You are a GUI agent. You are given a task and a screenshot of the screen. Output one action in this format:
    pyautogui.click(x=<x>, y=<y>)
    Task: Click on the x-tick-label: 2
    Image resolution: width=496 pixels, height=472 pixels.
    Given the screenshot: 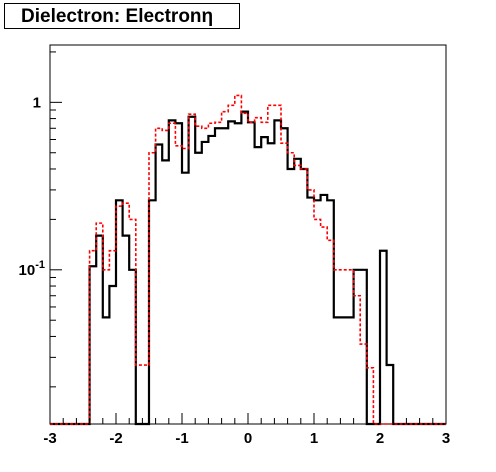 What is the action you would take?
    pyautogui.click(x=380, y=438)
    